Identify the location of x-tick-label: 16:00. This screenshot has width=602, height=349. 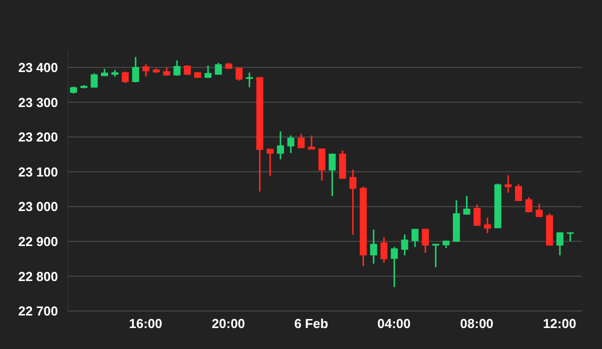
(145, 324).